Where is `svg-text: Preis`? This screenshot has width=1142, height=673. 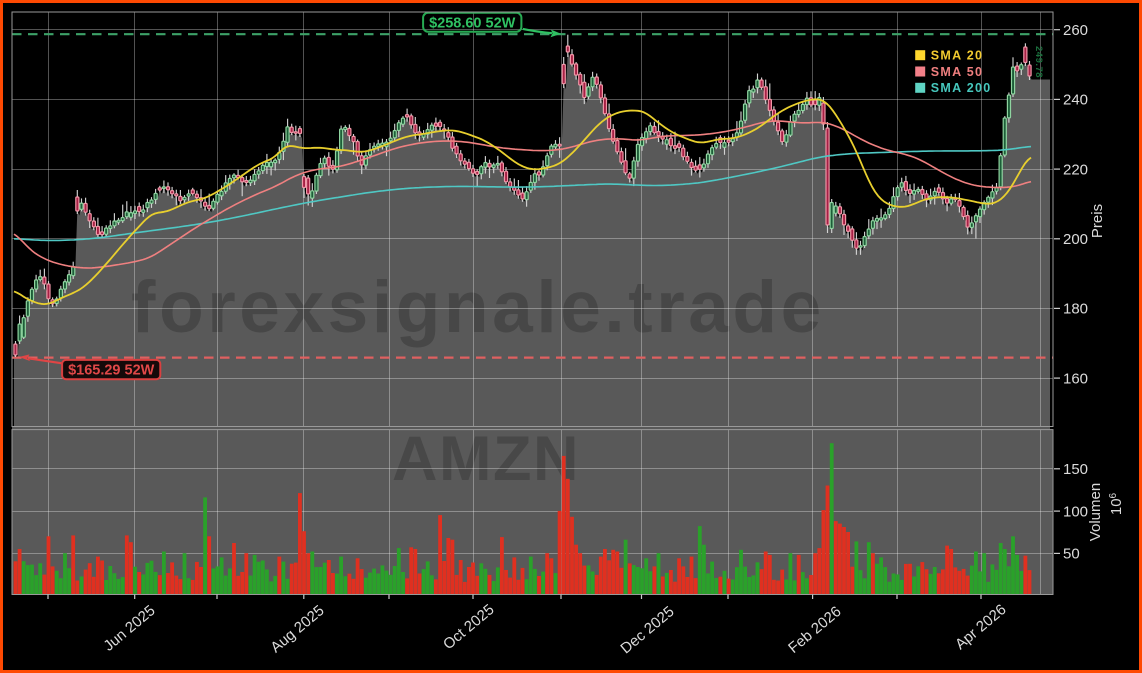
svg-text: Preis is located at coordinates (1097, 221).